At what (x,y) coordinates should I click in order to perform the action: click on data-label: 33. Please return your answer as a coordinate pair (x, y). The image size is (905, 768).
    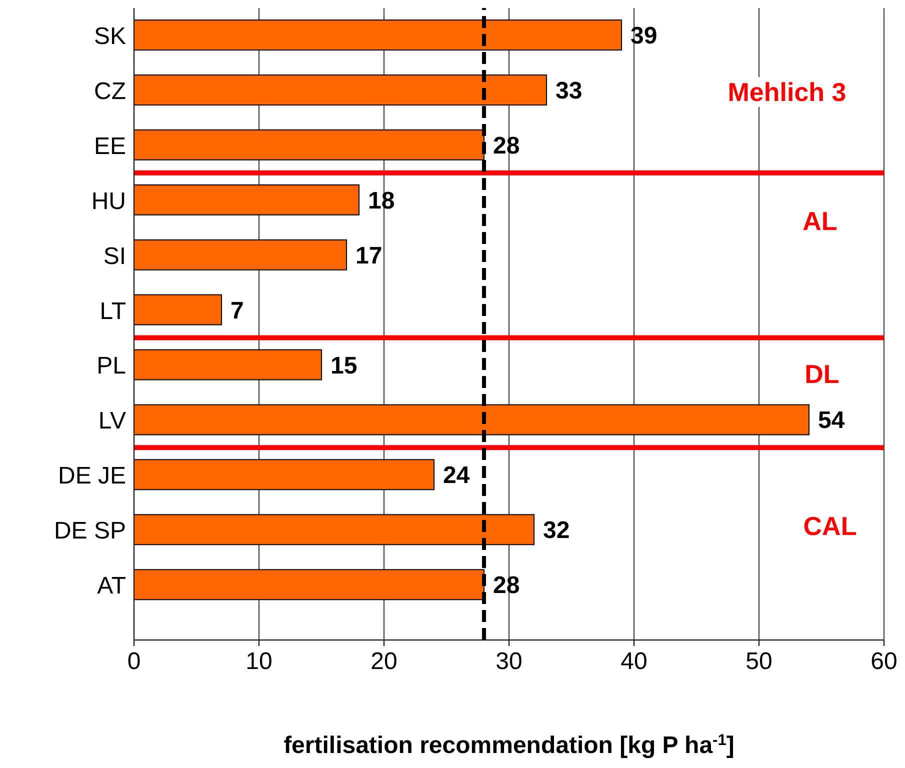
    Looking at the image, I should click on (569, 90).